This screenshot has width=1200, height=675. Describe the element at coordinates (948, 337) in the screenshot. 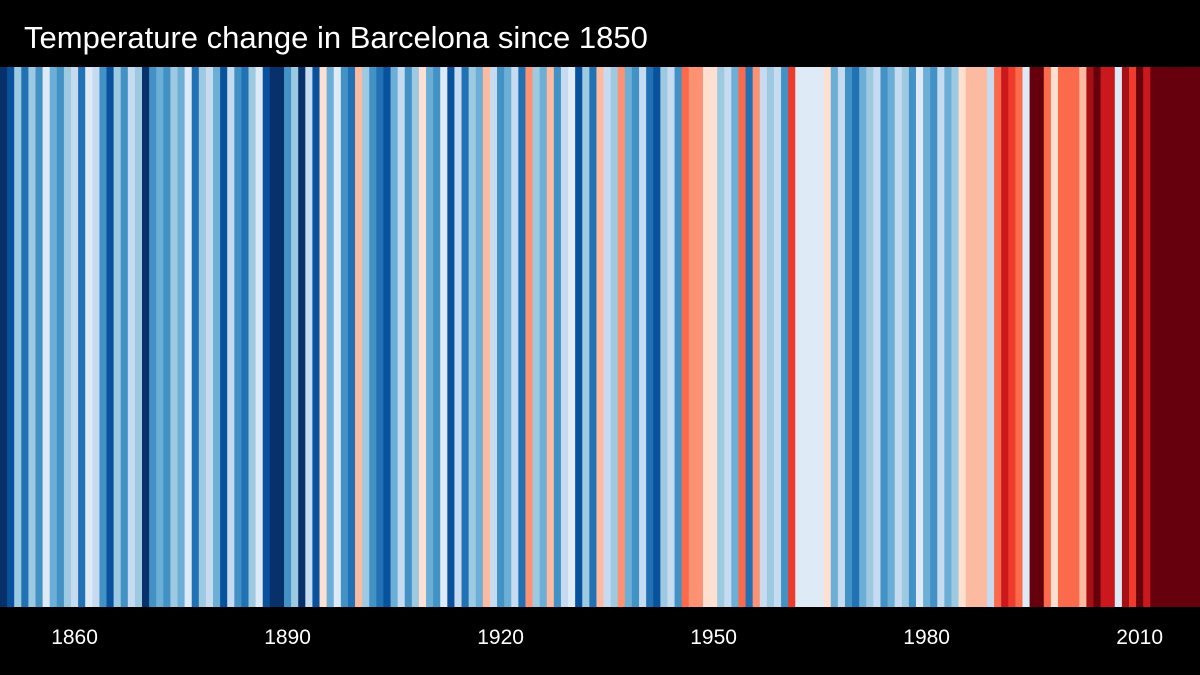

I see `stripe-1983` at that location.